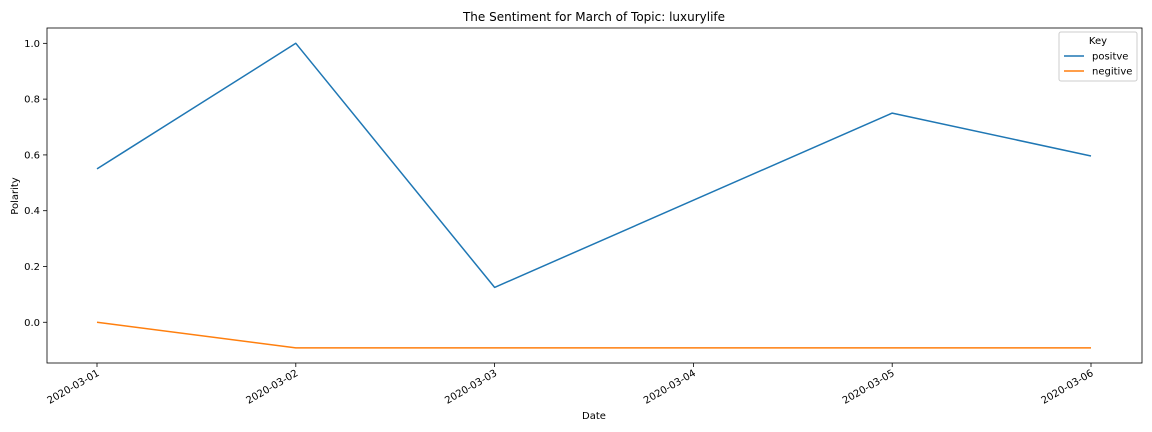 The height and width of the screenshot is (432, 1152). Describe the element at coordinates (869, 387) in the screenshot. I see `x-tick-label: 2020-03-05` at that location.